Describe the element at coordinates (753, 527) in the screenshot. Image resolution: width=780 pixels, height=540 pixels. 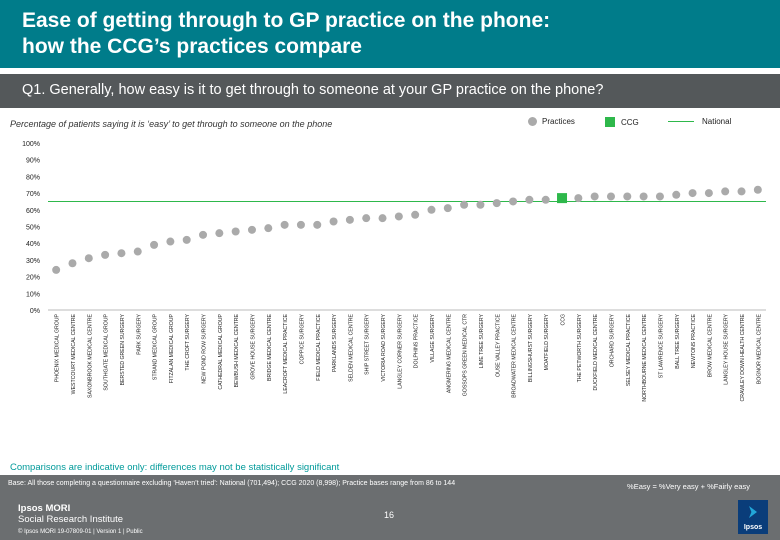
I see `logo-text: Ipsos` at that location.